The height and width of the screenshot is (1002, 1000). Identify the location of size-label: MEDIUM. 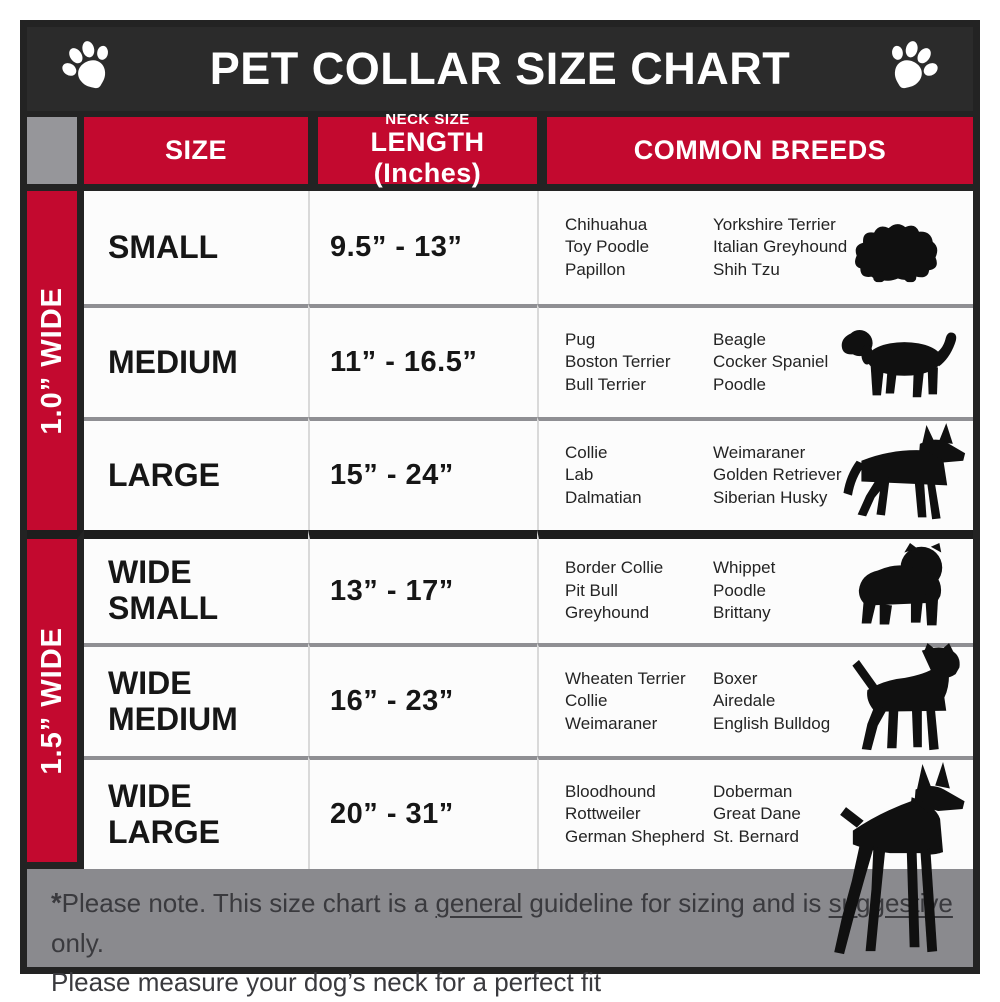
(173, 361).